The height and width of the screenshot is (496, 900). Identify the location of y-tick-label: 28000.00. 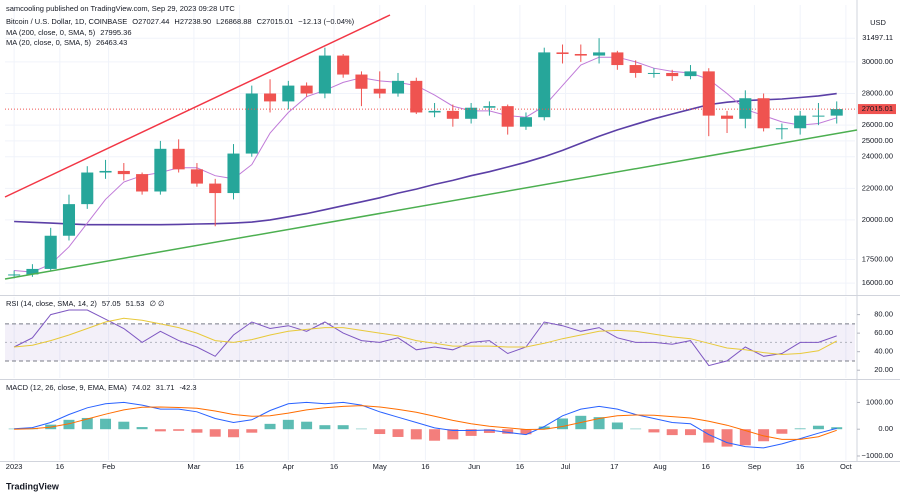
(877, 92).